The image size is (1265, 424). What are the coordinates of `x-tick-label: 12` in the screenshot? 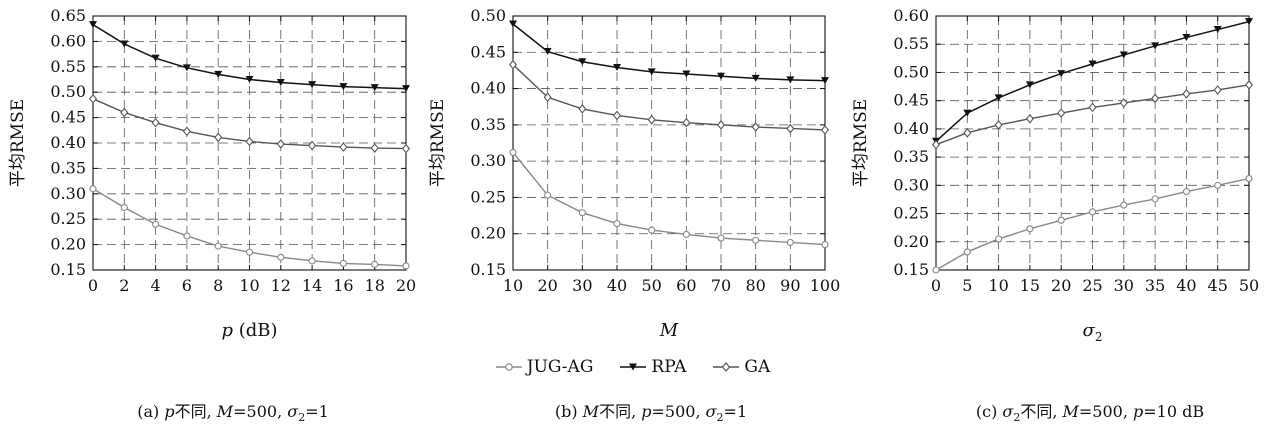 It's located at (281, 285).